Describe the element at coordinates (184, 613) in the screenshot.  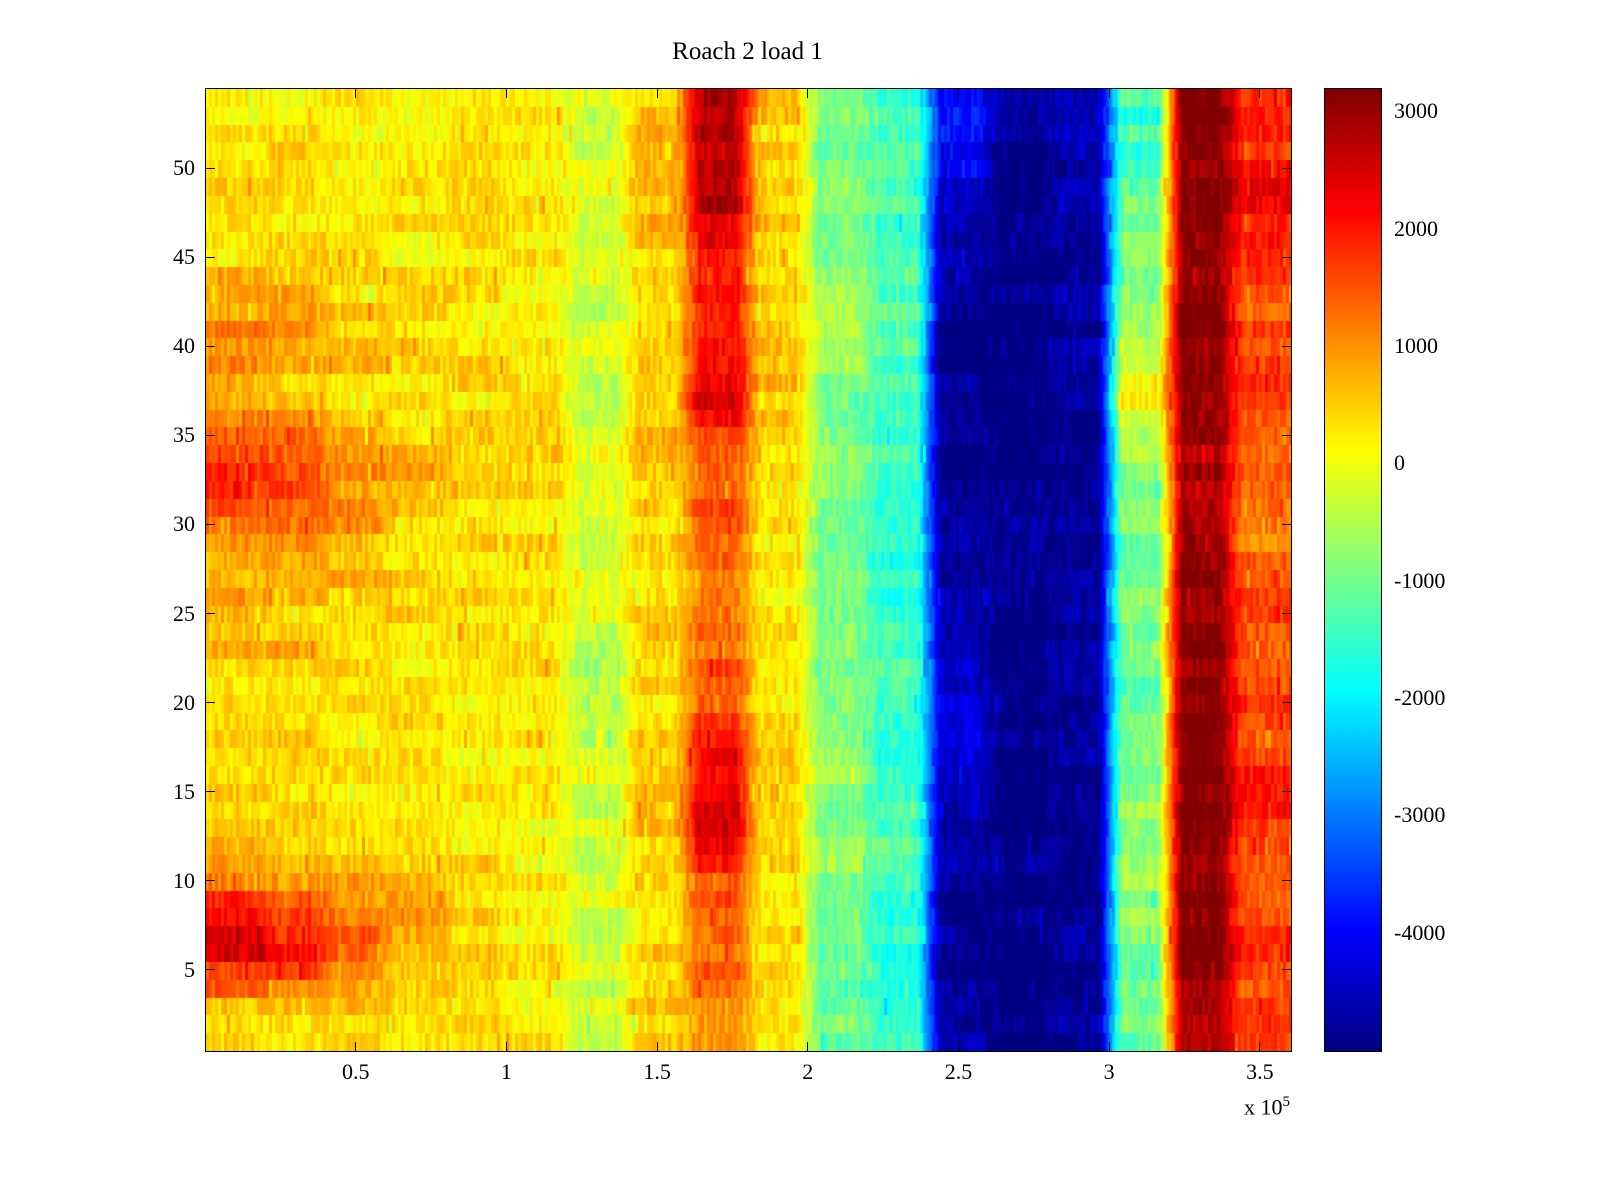
I see `y-tick-label: 25` at that location.